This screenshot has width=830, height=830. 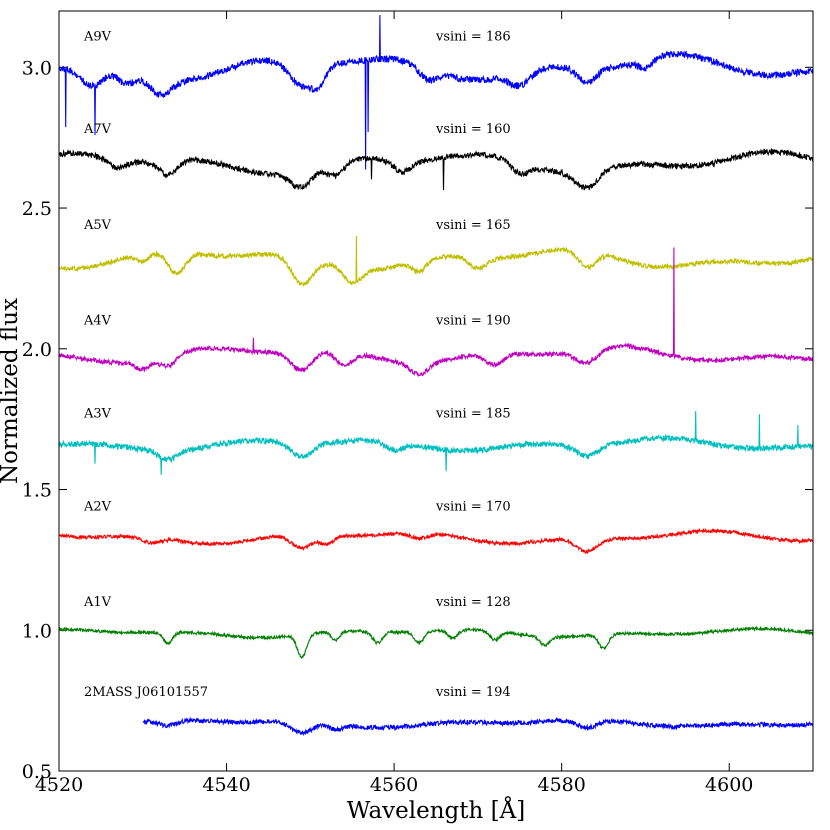 What do you see at coordinates (97, 225) in the screenshot?
I see `series-name-label: A5V` at bounding box center [97, 225].